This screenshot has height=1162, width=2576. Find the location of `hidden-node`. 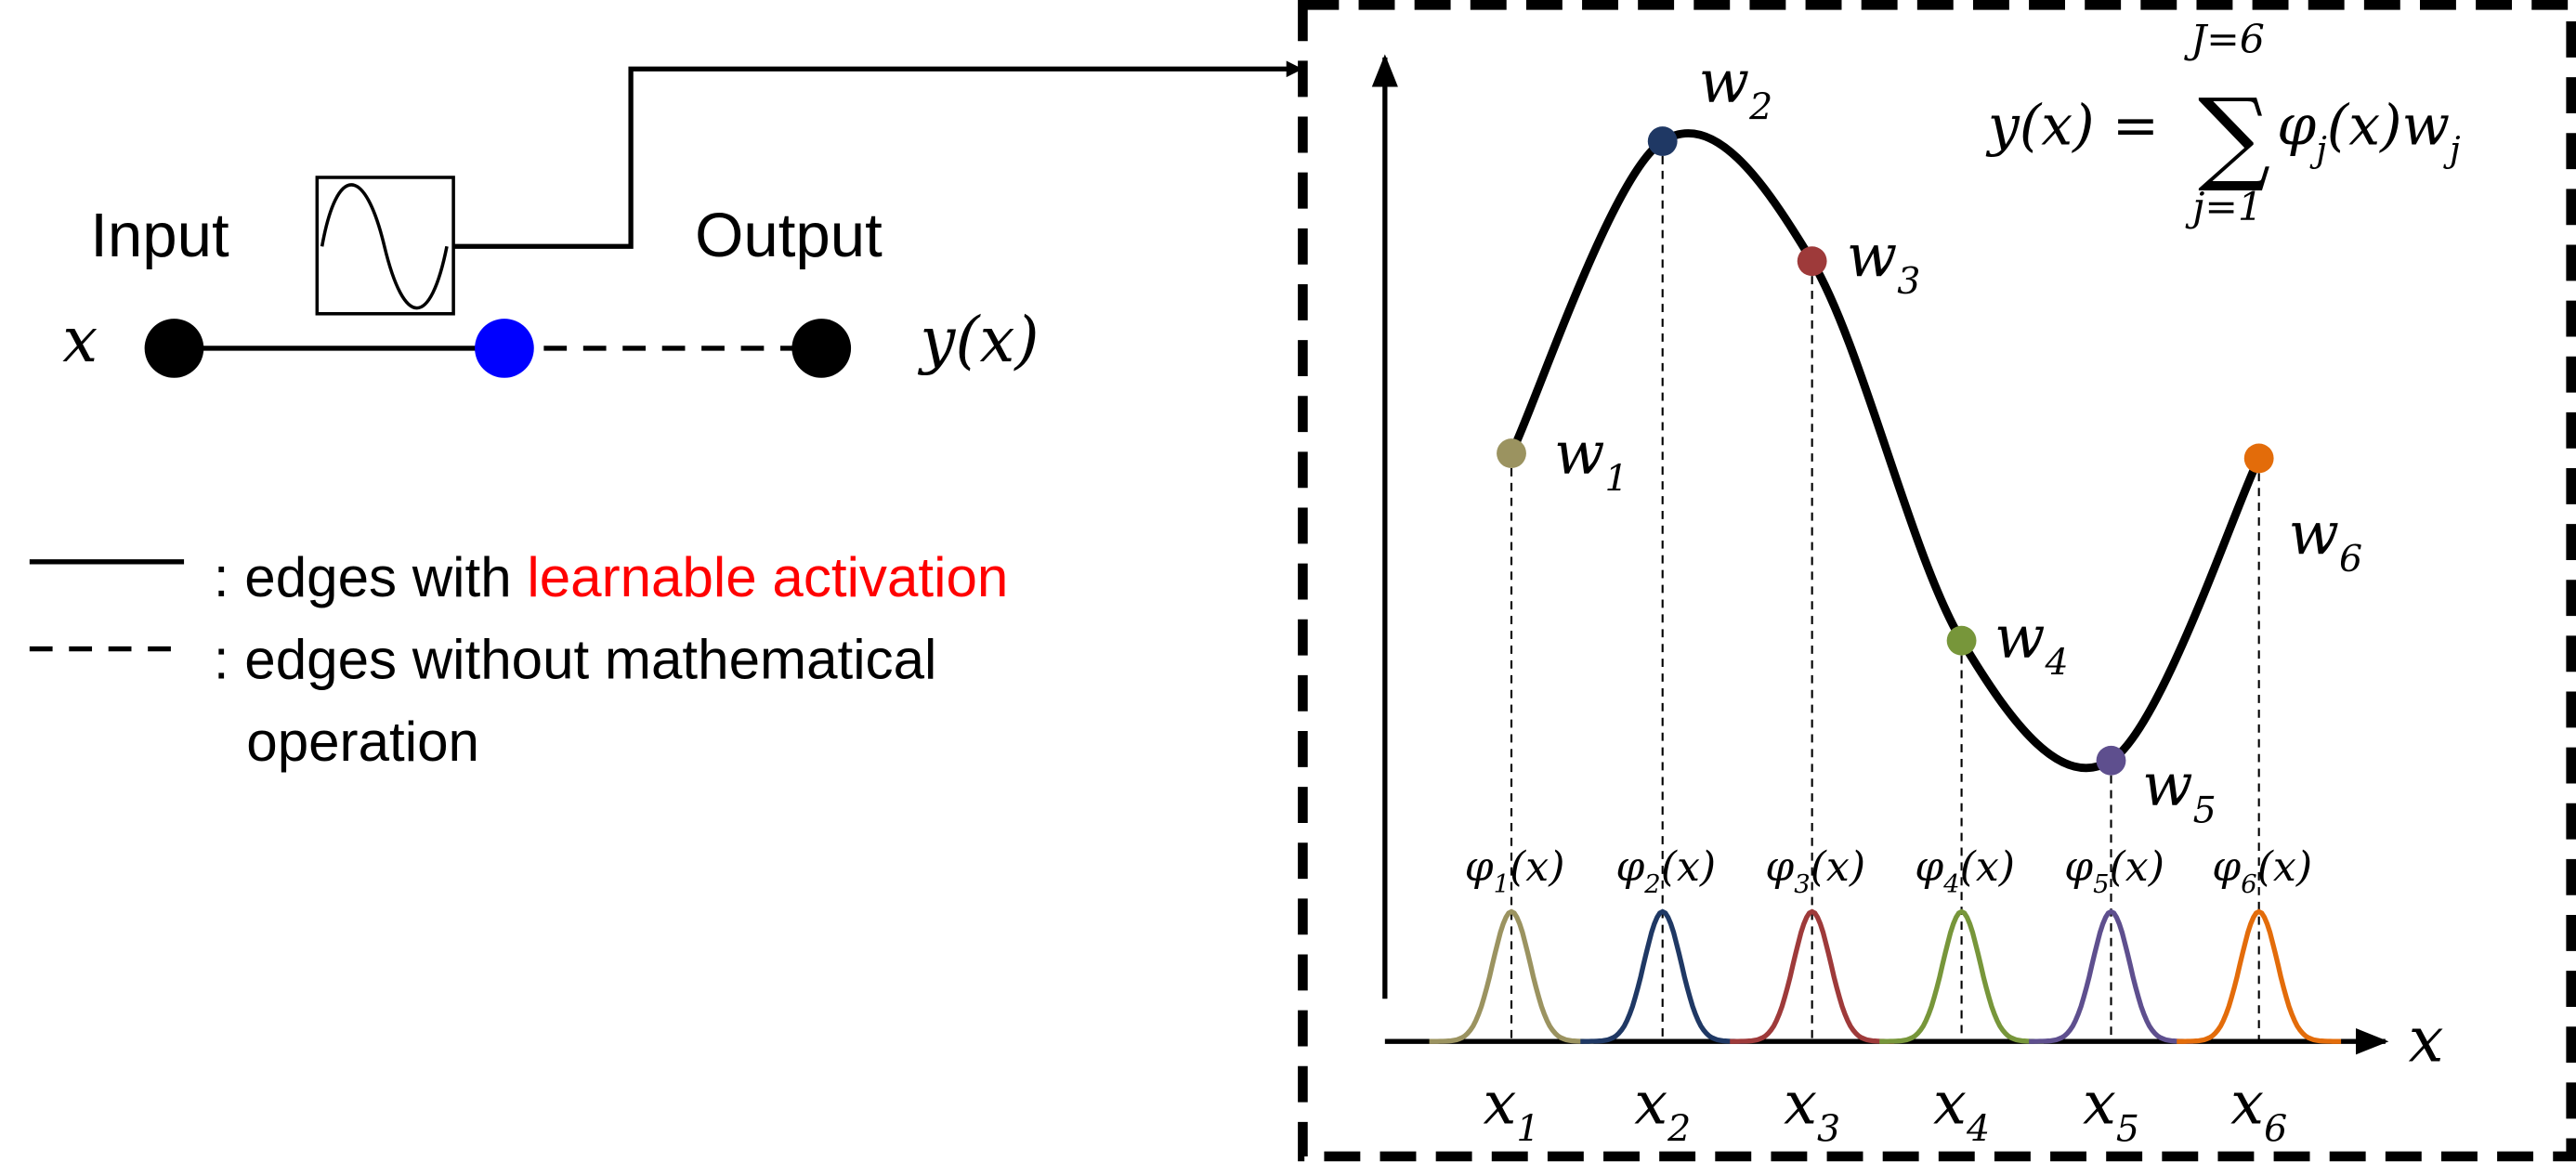

hidden-node is located at coordinates (505, 348).